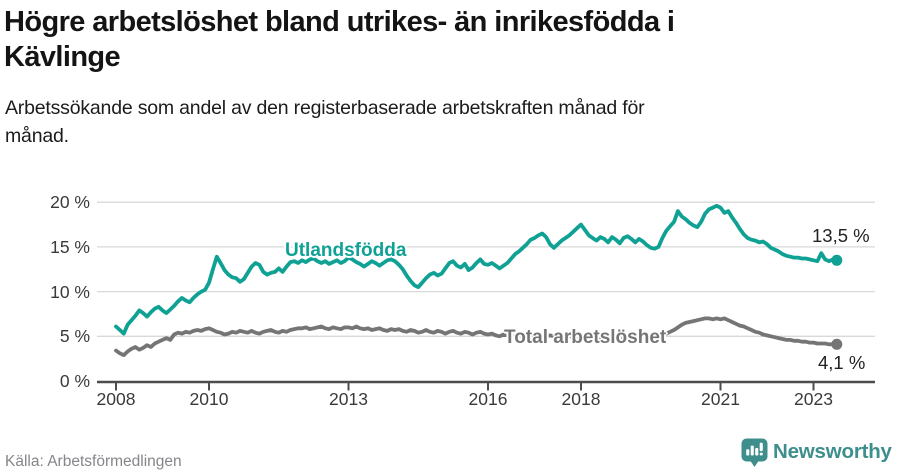 This screenshot has width=900, height=474. What do you see at coordinates (813, 399) in the screenshot?
I see `x-tick-label: 2023` at bounding box center [813, 399].